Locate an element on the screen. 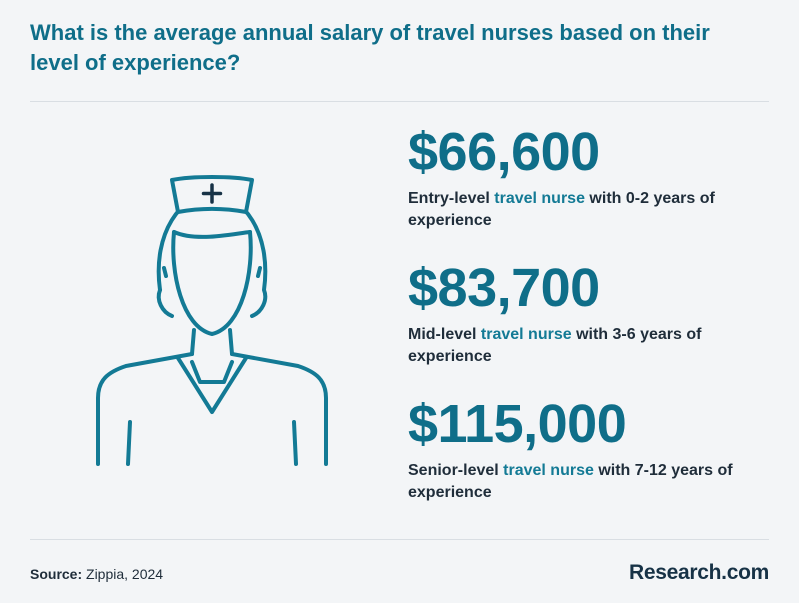 The image size is (799, 603). salary-amount: $83,700 is located at coordinates (504, 288).